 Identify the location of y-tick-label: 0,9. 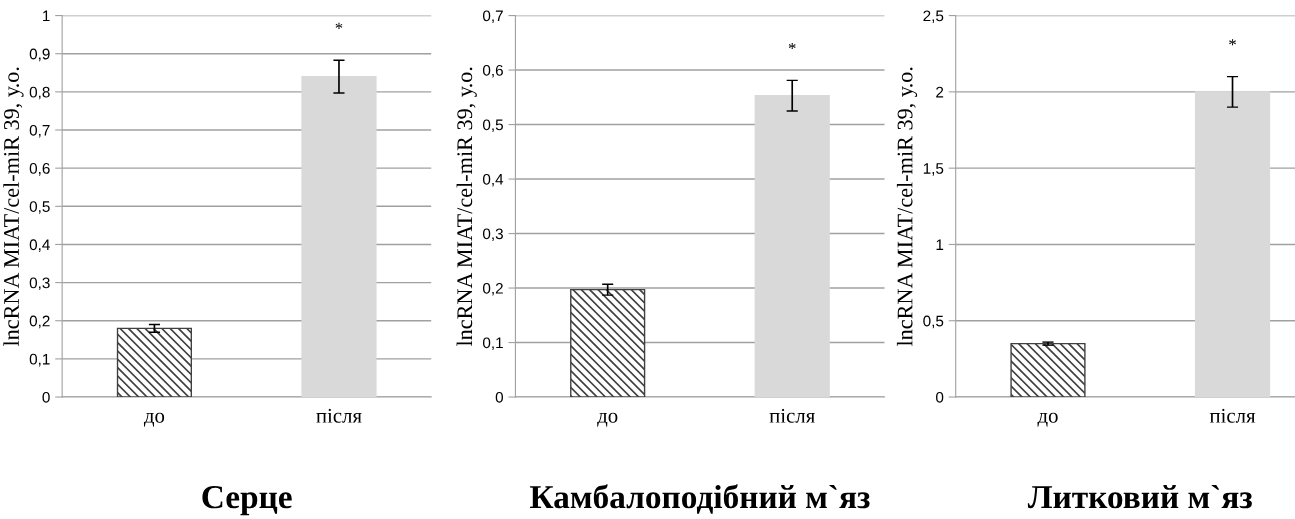
(39, 55).